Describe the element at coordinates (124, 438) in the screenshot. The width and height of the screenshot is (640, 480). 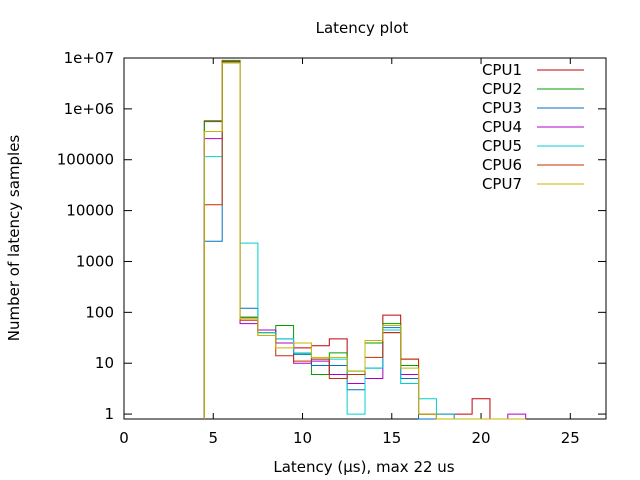
I see `x-tick-label: 0` at that location.